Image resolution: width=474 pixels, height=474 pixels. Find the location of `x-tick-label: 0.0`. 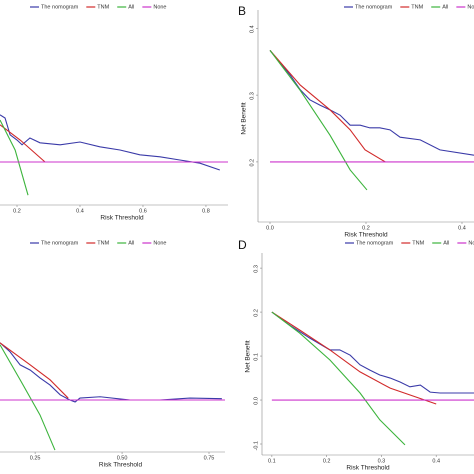

x-tick-label: 0.0 is located at coordinates (270, 228).